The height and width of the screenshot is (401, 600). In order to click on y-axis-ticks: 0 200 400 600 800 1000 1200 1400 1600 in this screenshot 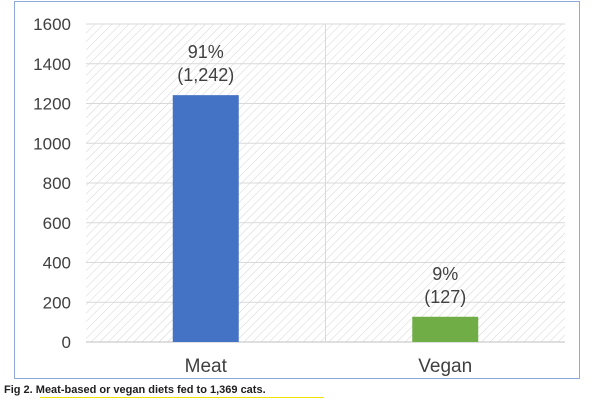, I will do `click(52, 183)`.